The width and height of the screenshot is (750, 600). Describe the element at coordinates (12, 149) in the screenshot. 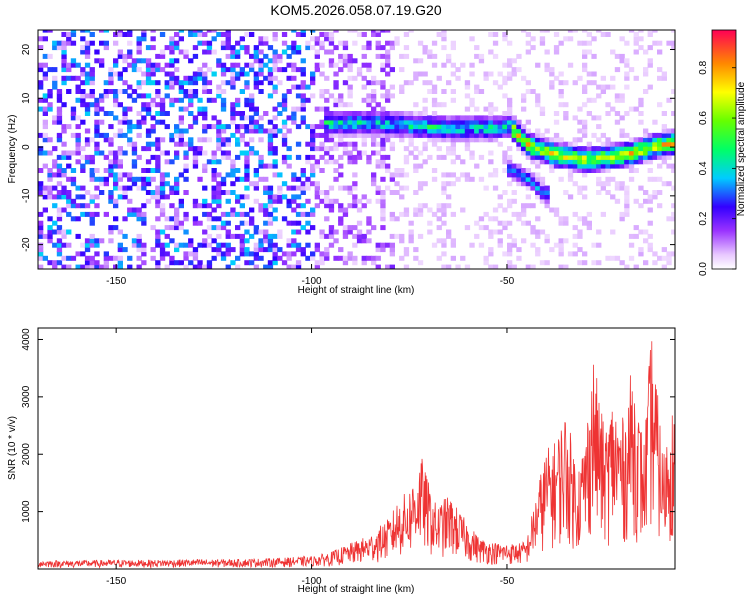

I see `spectrogram-y-axis-label: Frequency (Hz)` at that location.